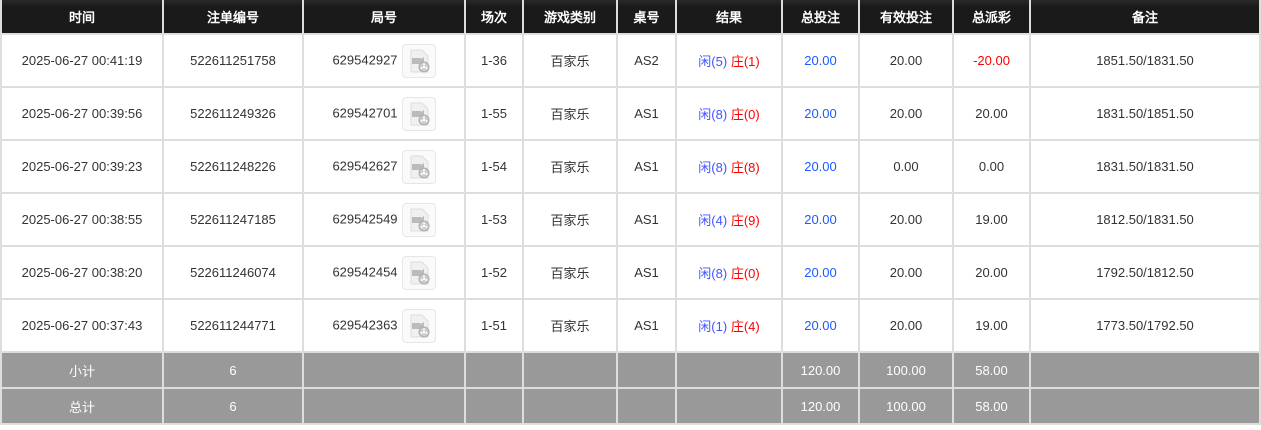 The width and height of the screenshot is (1261, 430). What do you see at coordinates (646, 60) in the screenshot?
I see `table-number: AS2` at bounding box center [646, 60].